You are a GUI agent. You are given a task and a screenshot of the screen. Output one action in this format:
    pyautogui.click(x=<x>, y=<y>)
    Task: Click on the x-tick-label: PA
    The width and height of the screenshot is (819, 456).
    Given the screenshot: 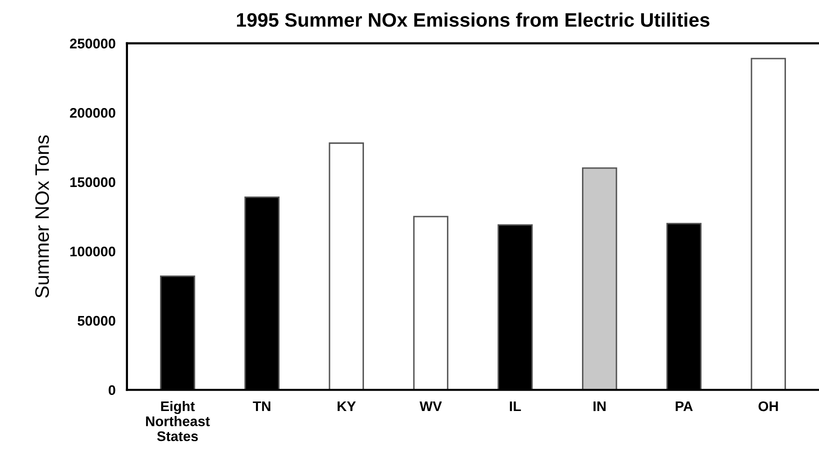 What is the action you would take?
    pyautogui.click(x=684, y=407)
    